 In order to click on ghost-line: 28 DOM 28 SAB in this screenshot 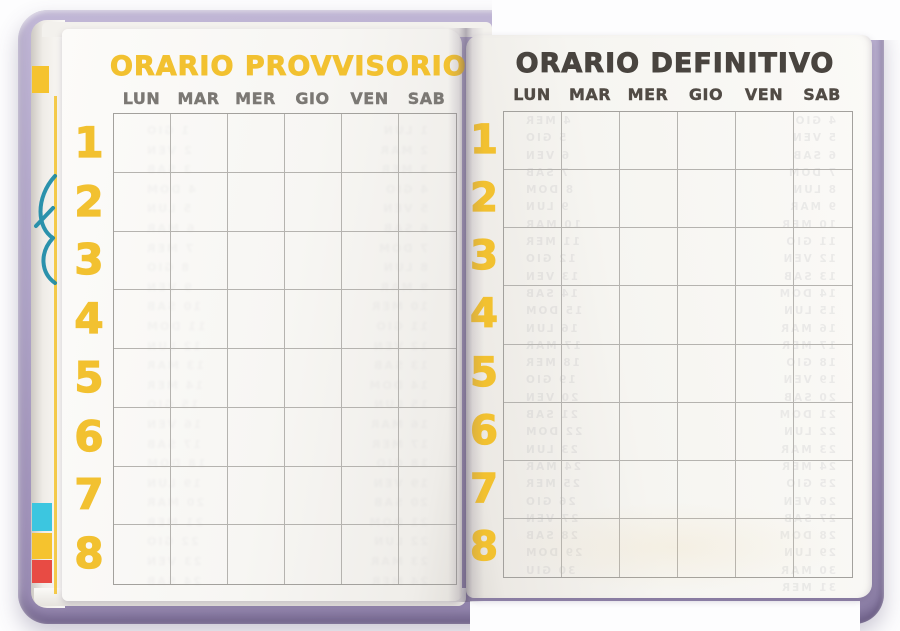, I will do `click(680, 538)`.